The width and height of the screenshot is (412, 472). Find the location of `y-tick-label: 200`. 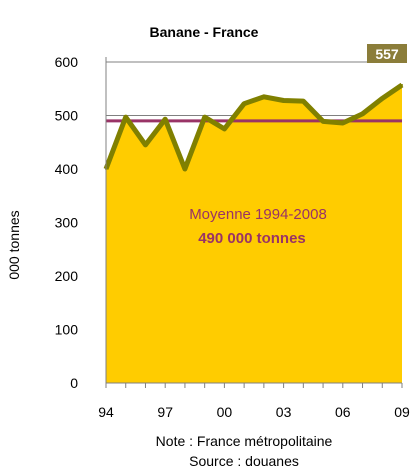

y-tick-label: 200 is located at coordinates (67, 276).